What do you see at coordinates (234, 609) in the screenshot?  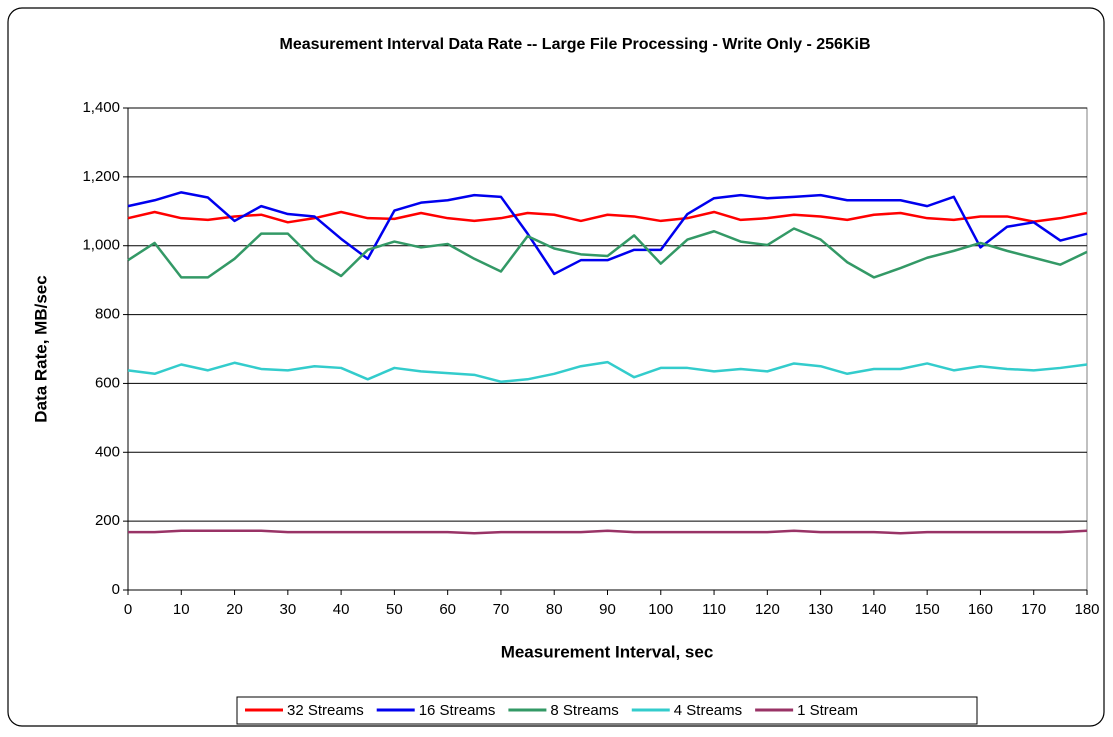 I see `x-tick-label: 20` at bounding box center [234, 609].